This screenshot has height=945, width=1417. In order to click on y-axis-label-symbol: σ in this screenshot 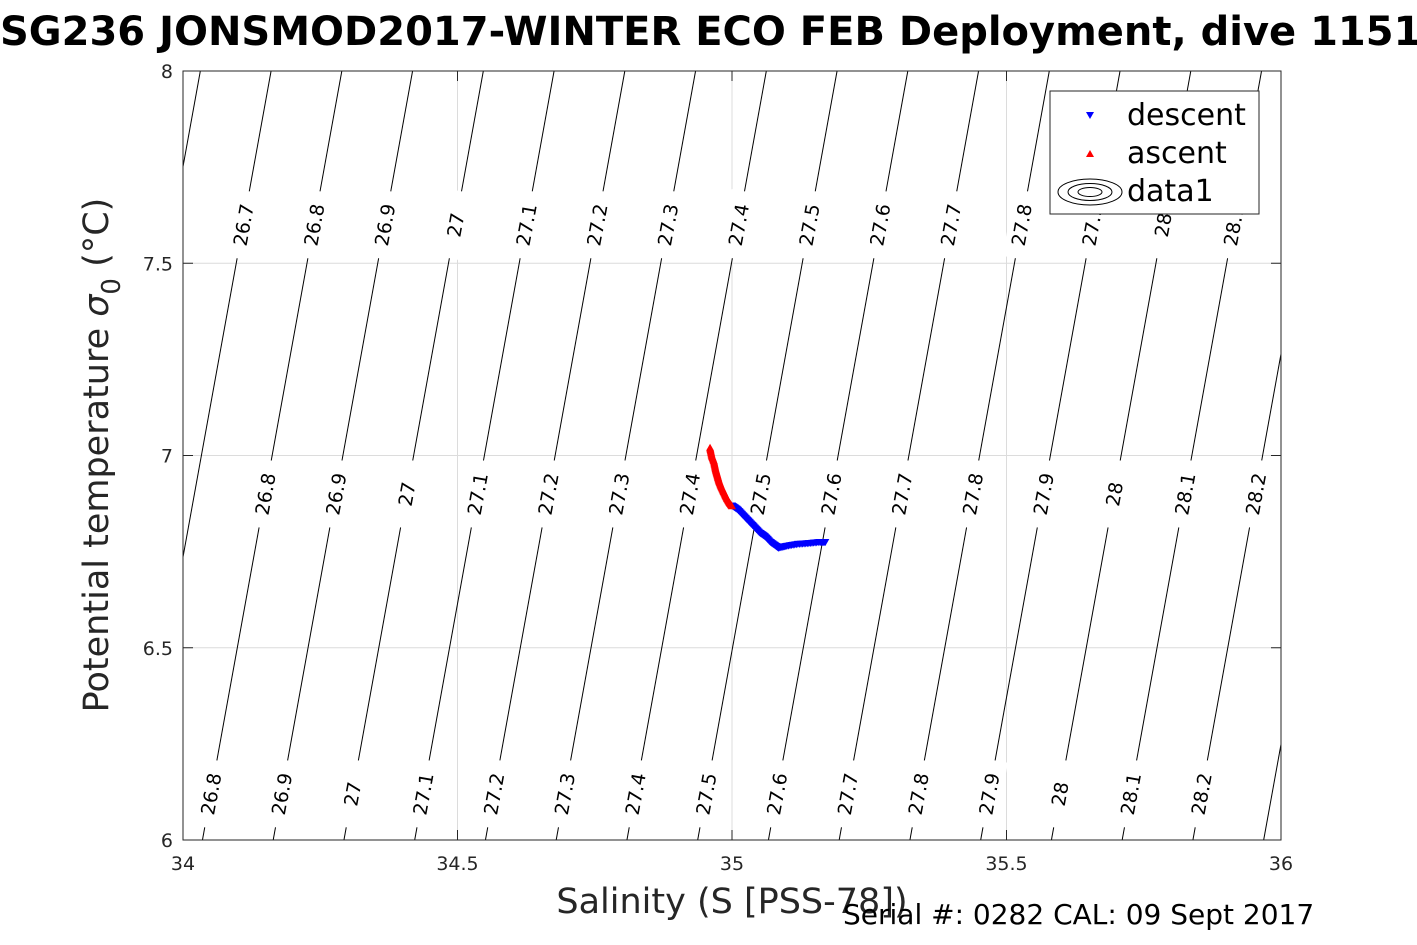, I will do `click(97, 305)`.